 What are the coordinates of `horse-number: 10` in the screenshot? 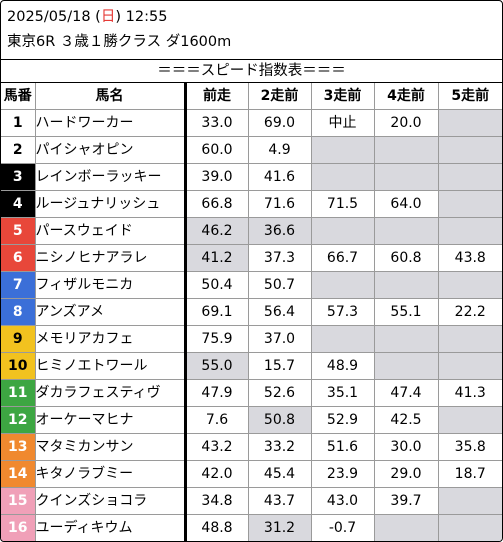 It's located at (18, 366).